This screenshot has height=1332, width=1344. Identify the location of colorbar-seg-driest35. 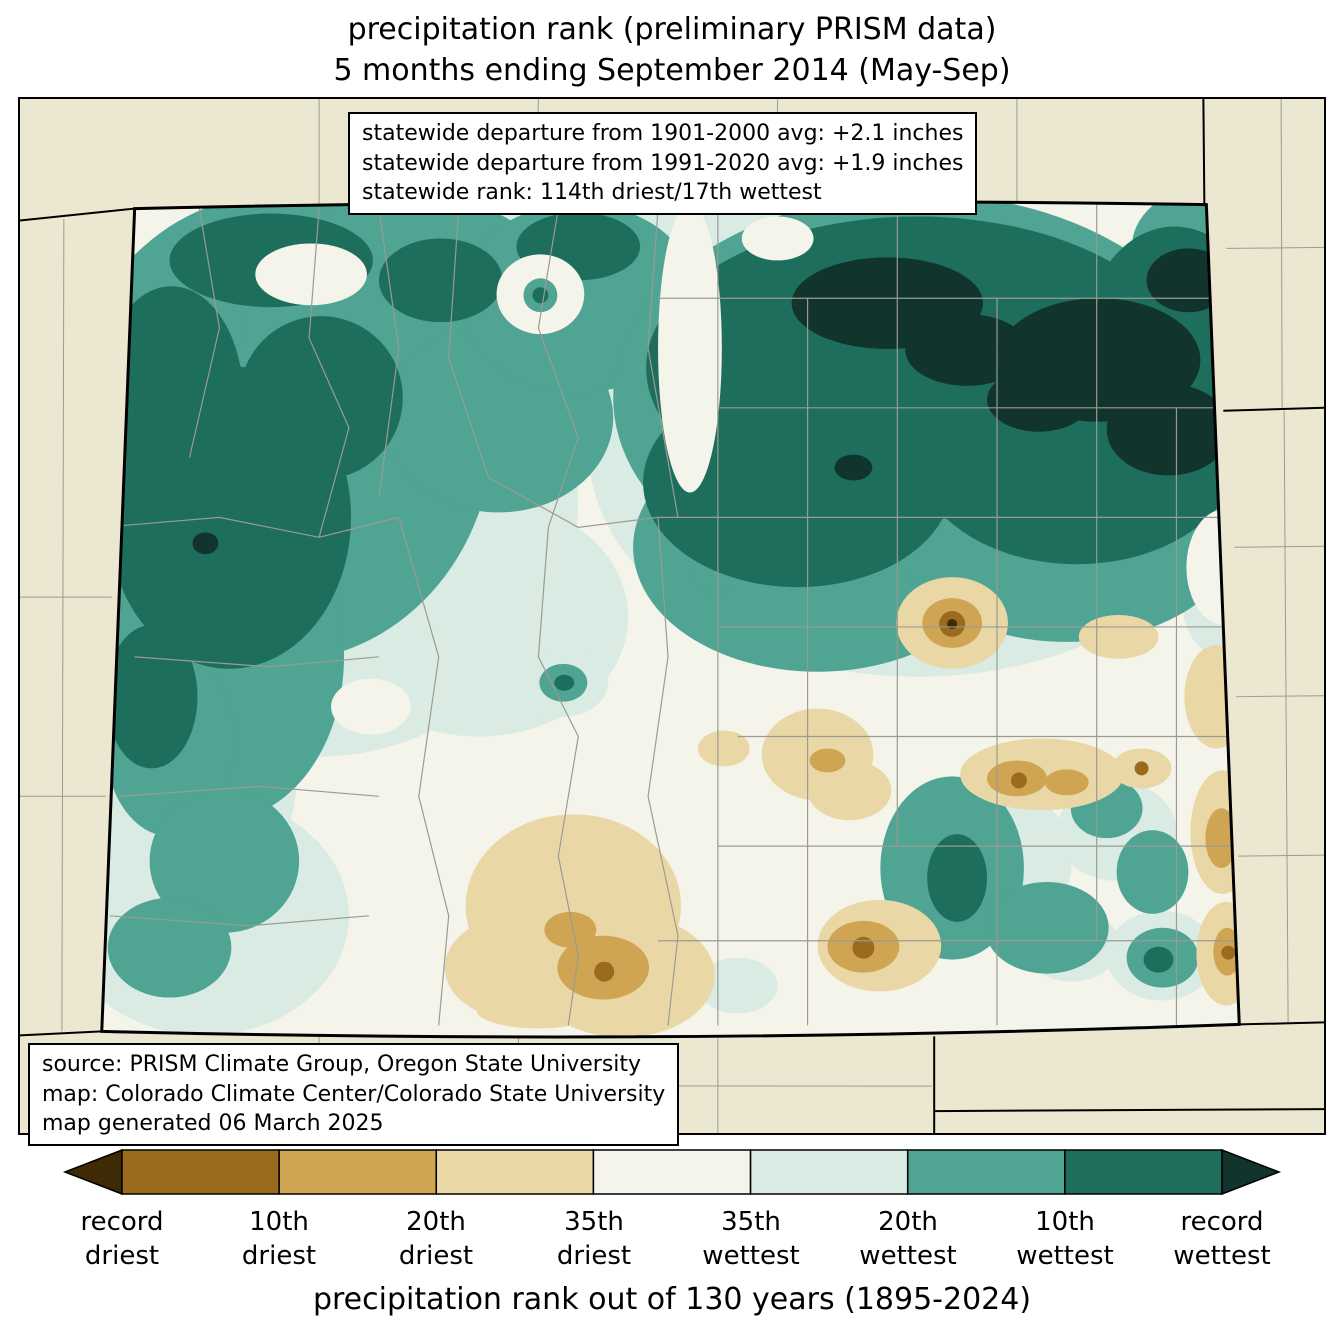
(515, 1172).